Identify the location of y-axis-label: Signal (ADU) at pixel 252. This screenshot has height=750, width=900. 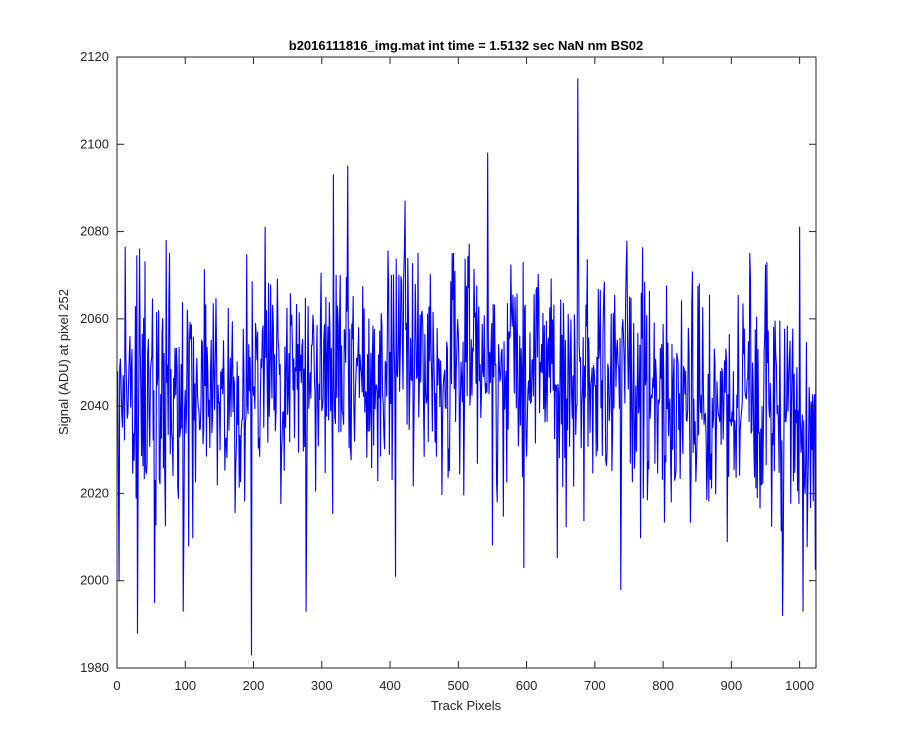
(63, 362).